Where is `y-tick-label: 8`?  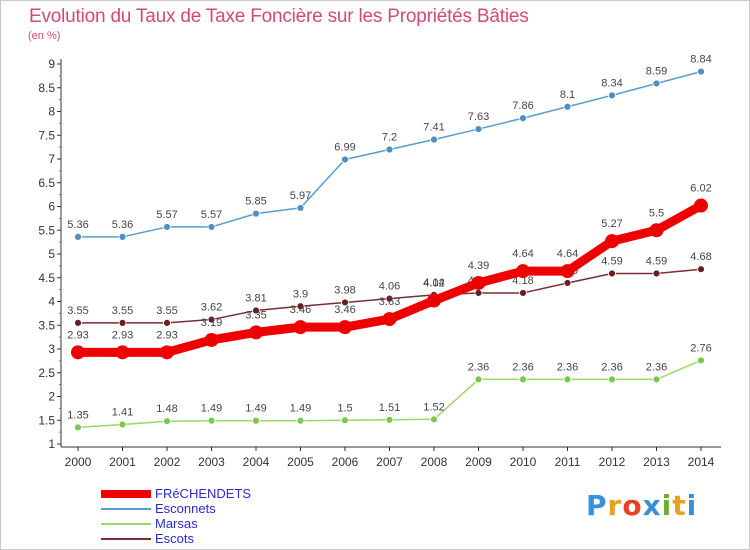 y-tick-label: 8 is located at coordinates (51, 112).